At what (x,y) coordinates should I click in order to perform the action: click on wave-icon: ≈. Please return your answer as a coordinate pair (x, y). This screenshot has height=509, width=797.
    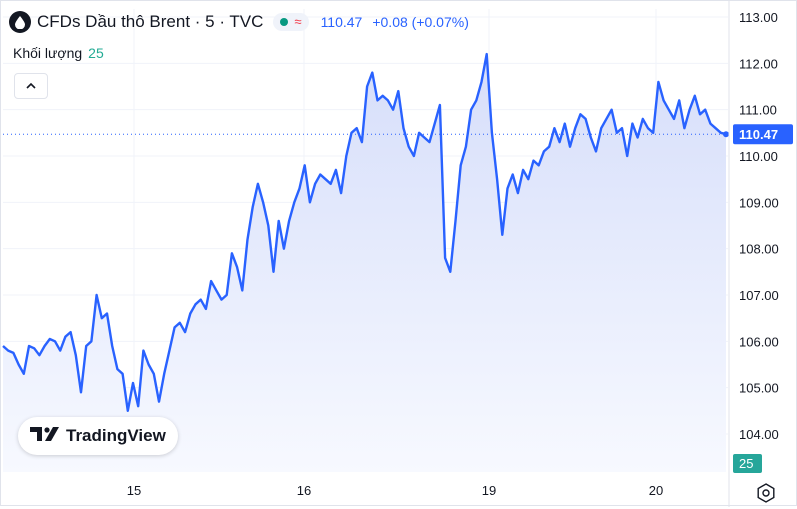
    Looking at the image, I should click on (298, 21).